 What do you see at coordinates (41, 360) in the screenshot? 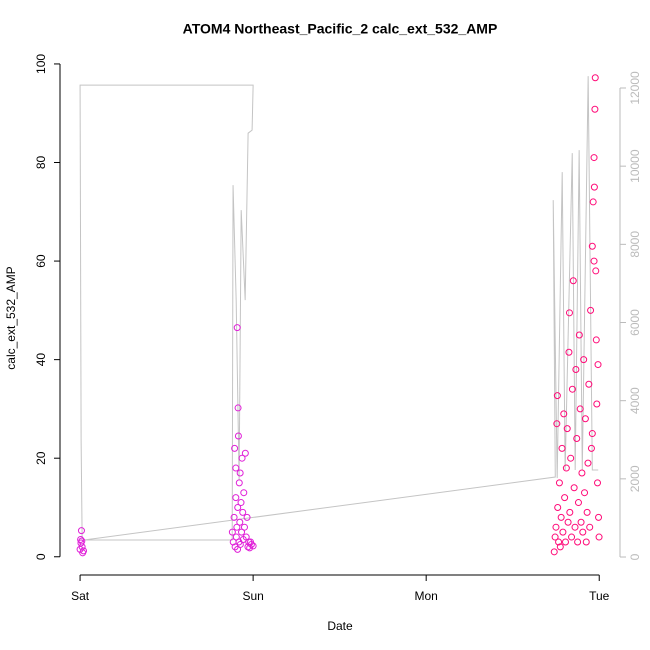
I see `y-tick-label: 40` at bounding box center [41, 360].